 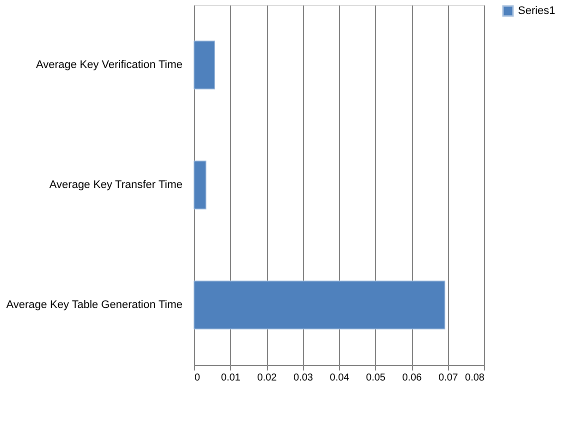 What do you see at coordinates (412, 378) in the screenshot?
I see `x-tick-label: 0.06` at bounding box center [412, 378].